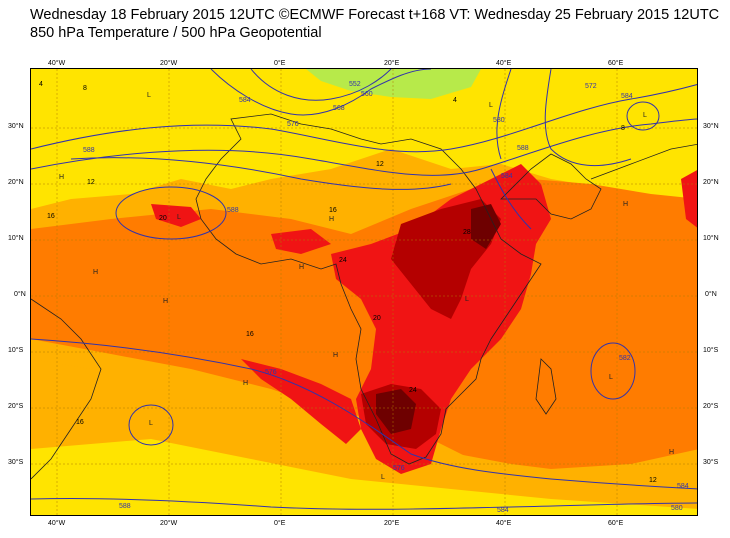  I want to click on lon-tick-top: 20°W, so click(169, 63).